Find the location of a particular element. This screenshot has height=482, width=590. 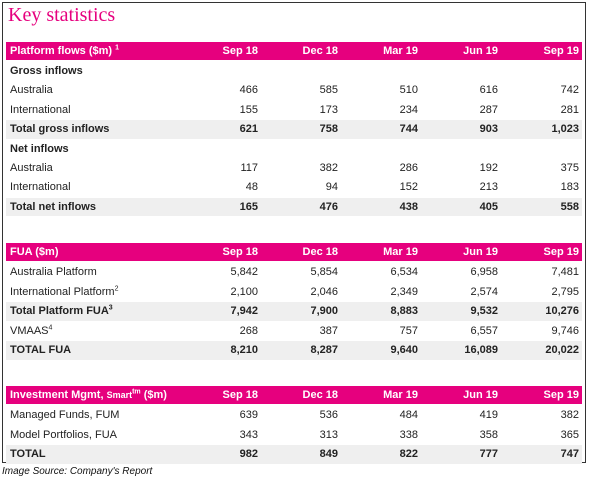

value-cell: 9,532 is located at coordinates (484, 311).